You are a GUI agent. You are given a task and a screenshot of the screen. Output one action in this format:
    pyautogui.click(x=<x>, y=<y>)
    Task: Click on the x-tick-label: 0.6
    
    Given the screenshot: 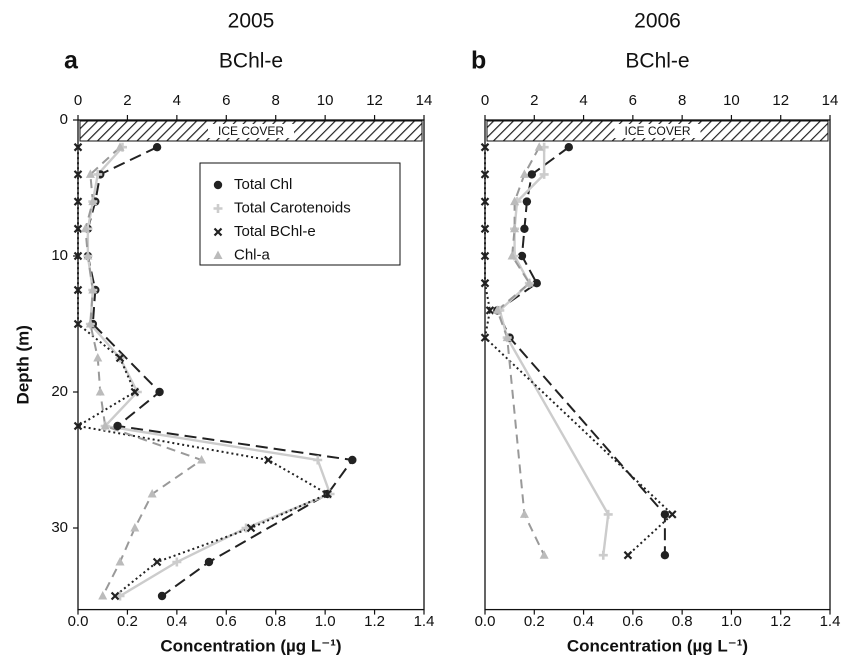 What is the action you would take?
    pyautogui.click(x=632, y=621)
    